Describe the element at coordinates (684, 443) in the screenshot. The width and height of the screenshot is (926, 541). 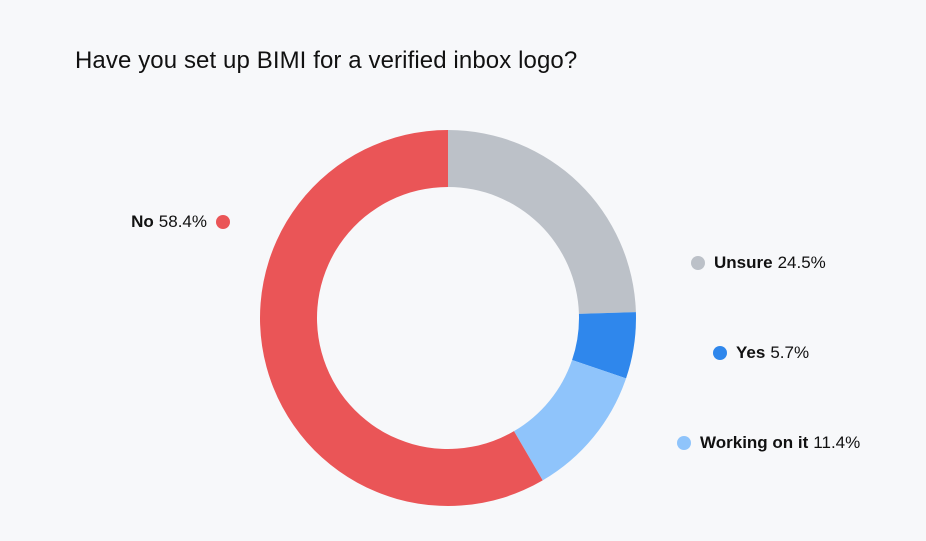
I see `legend-dot-working-on-it` at that location.